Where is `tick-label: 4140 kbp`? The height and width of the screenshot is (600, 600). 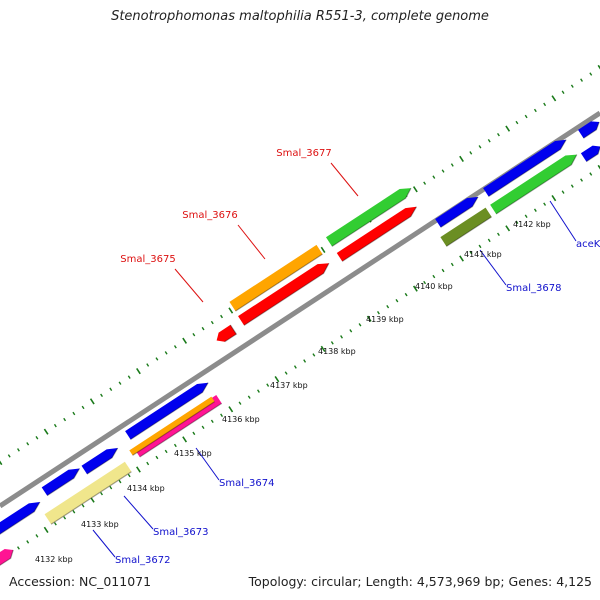
tick-label: 4140 kbp is located at coordinates (434, 286).